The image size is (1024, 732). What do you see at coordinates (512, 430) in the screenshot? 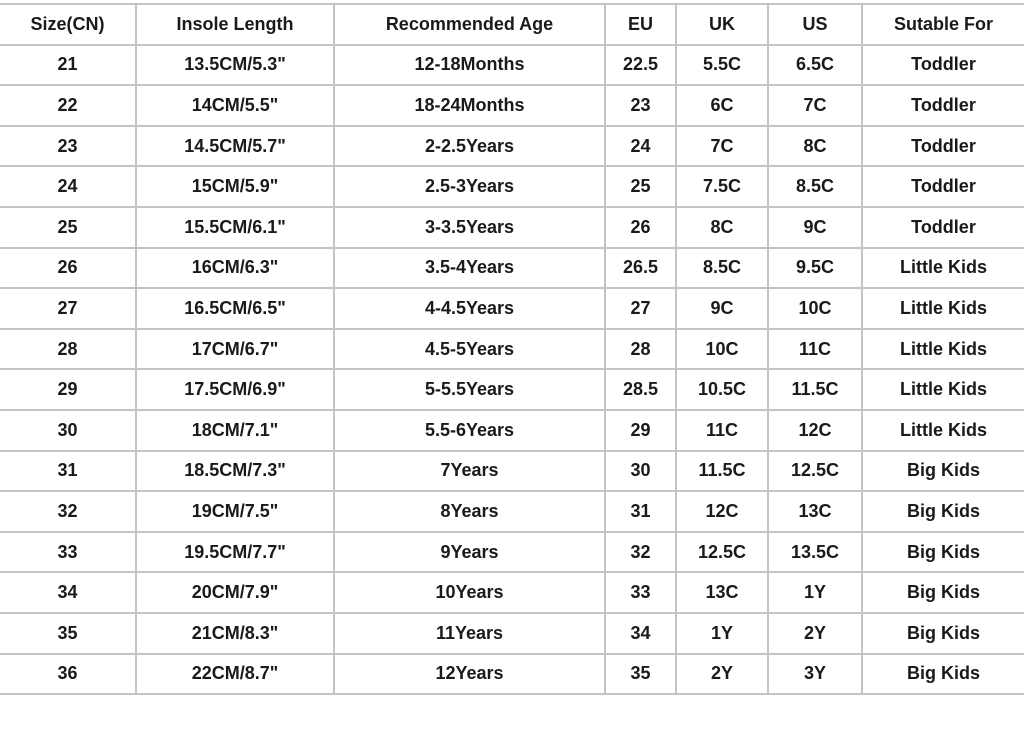
I see `table-row: 30 18CM/7.1" 5.5-6Years 29 11C 12C Little Kids` at bounding box center [512, 430].